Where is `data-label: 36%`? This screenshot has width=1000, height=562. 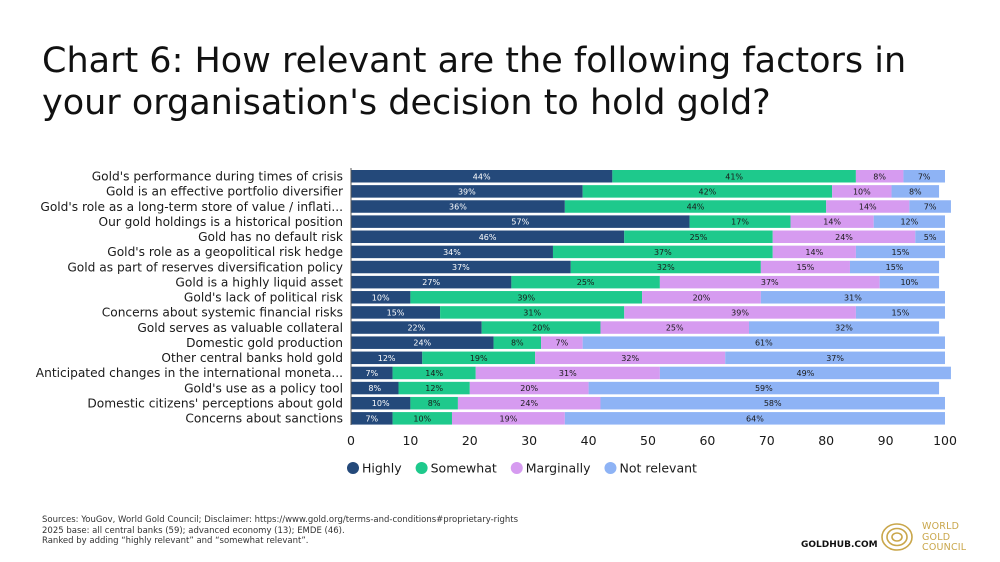 data-label: 36% is located at coordinates (458, 207).